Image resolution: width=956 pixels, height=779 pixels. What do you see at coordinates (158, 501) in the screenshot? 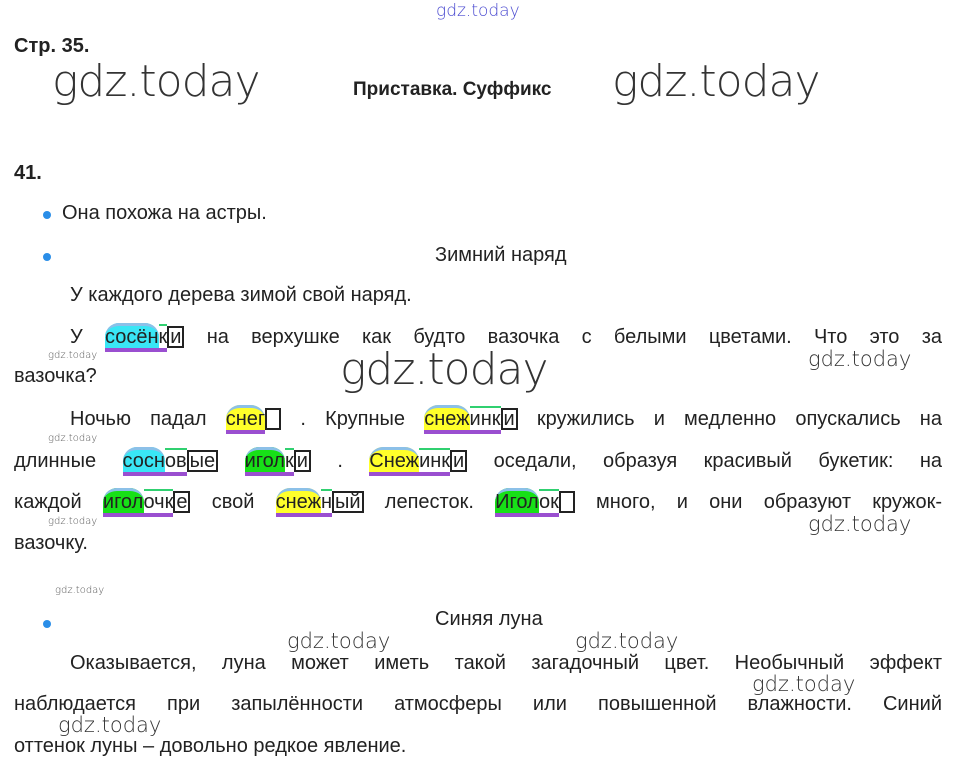
I see `word-suffix: очк` at bounding box center [158, 501].